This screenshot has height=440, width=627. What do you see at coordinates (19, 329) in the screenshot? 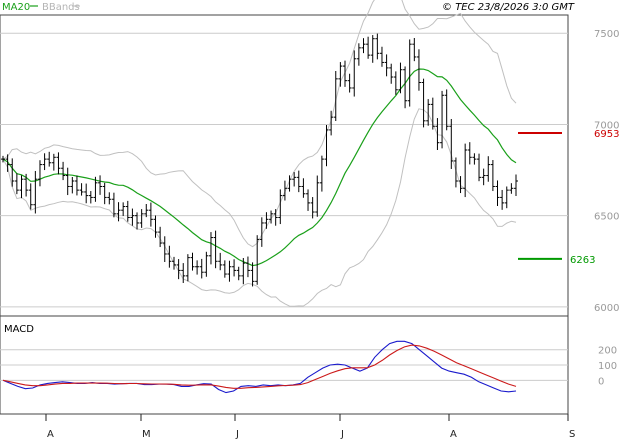
I see `macd-title: MACD` at bounding box center [19, 329].